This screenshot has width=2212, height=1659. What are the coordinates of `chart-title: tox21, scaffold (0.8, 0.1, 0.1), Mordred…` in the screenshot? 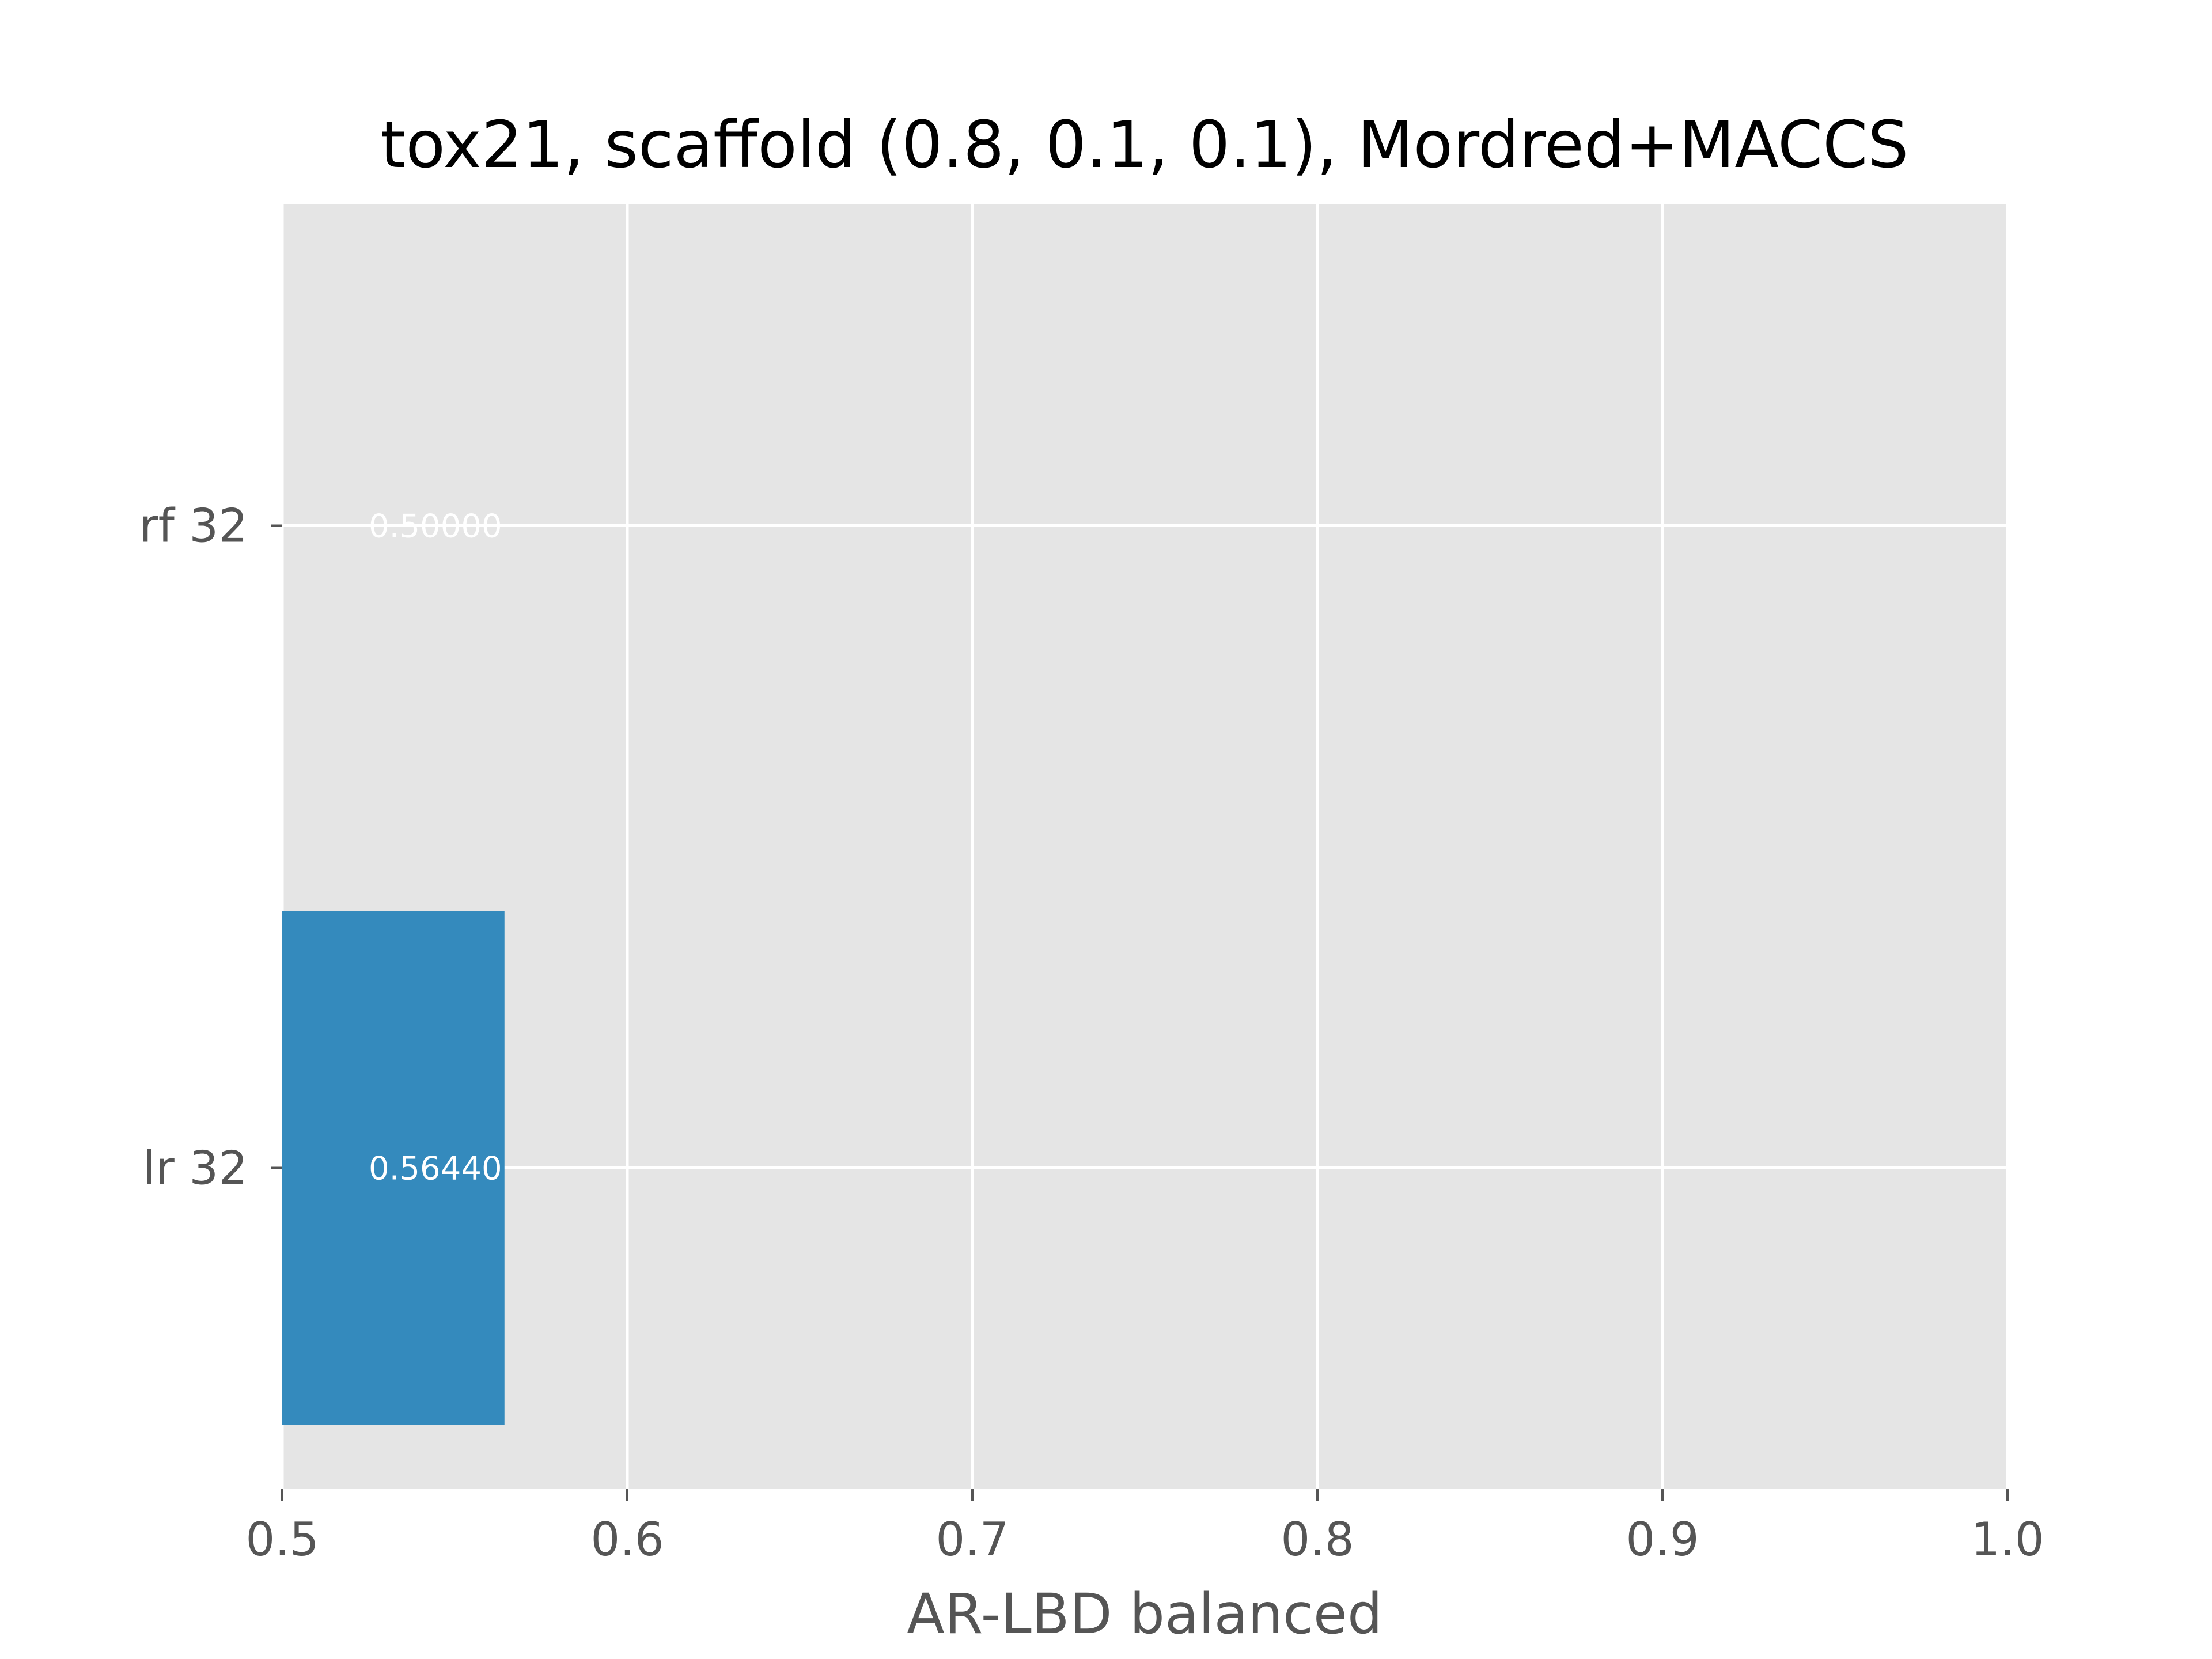 It's located at (1145, 145).